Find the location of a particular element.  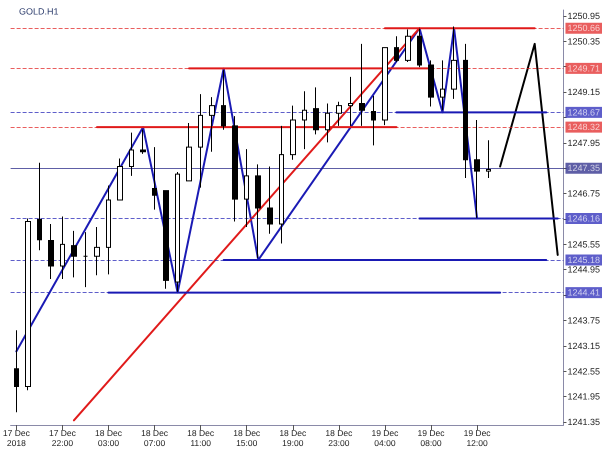

x-tick-label: 17 Dec 22:00 is located at coordinates (62, 438).